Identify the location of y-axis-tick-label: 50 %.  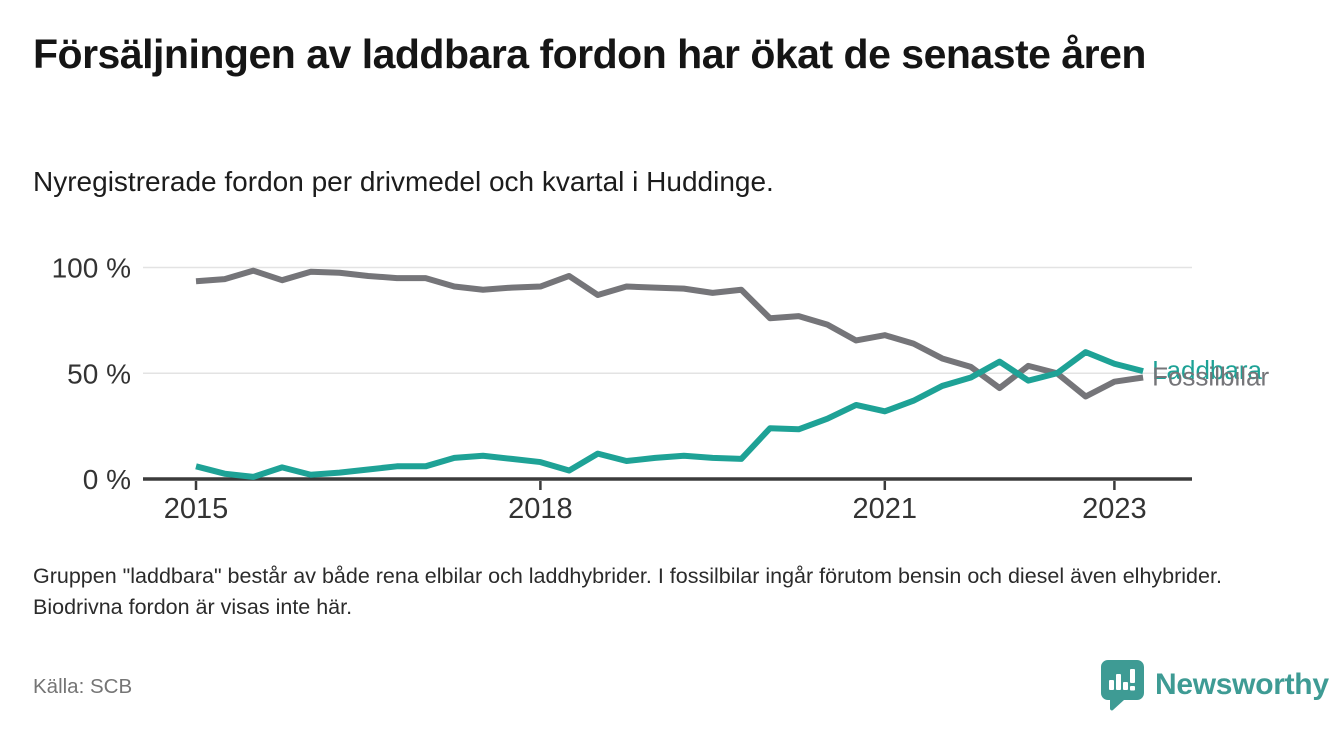
(99, 373).